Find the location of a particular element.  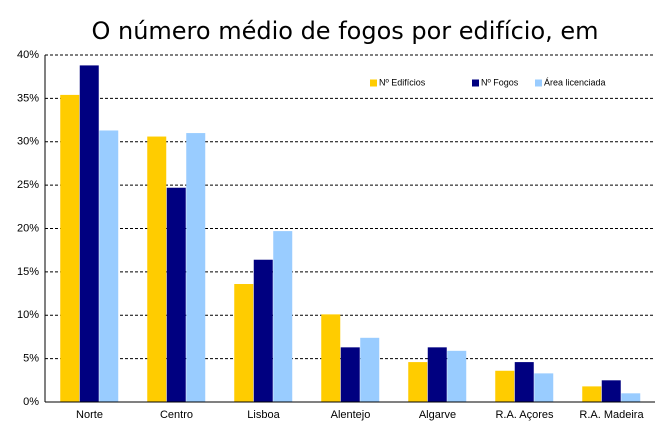

legend-label: Nº Fogos is located at coordinates (500, 82).